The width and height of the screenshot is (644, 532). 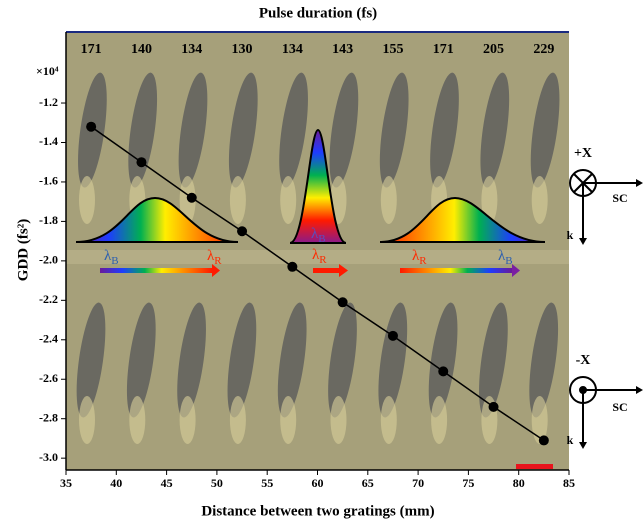 What do you see at coordinates (48, 299) in the screenshot?
I see `y-tick-label: -2.2` at bounding box center [48, 299].